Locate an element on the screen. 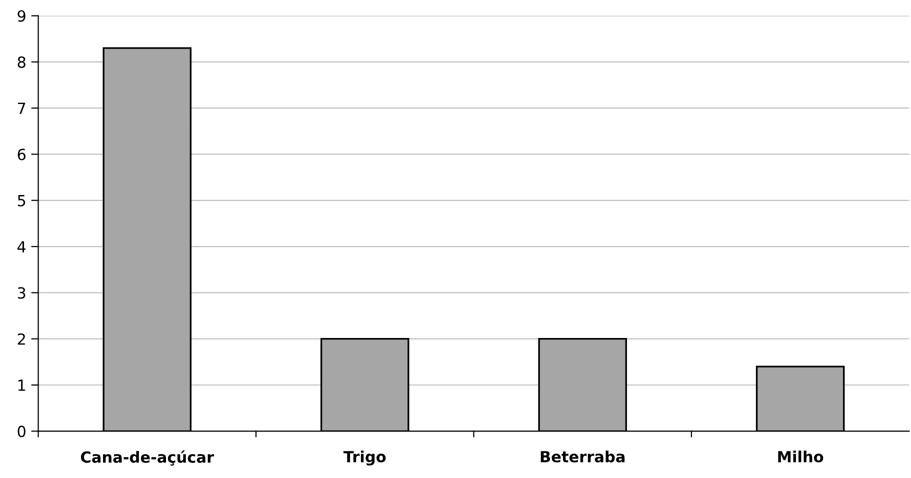 This screenshot has height=478, width=911. y-tick-label: 9 is located at coordinates (22, 16).